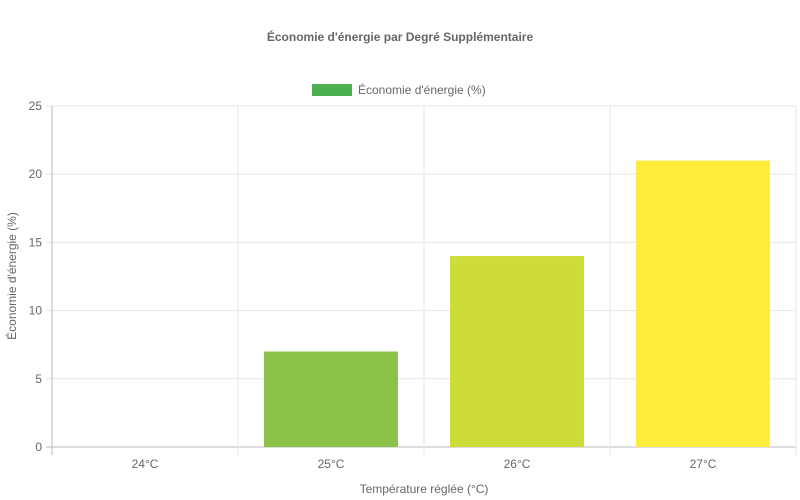  Describe the element at coordinates (424, 464) in the screenshot. I see `x-axis-ticks: 24°C 25°C 26°C 27°C` at that location.